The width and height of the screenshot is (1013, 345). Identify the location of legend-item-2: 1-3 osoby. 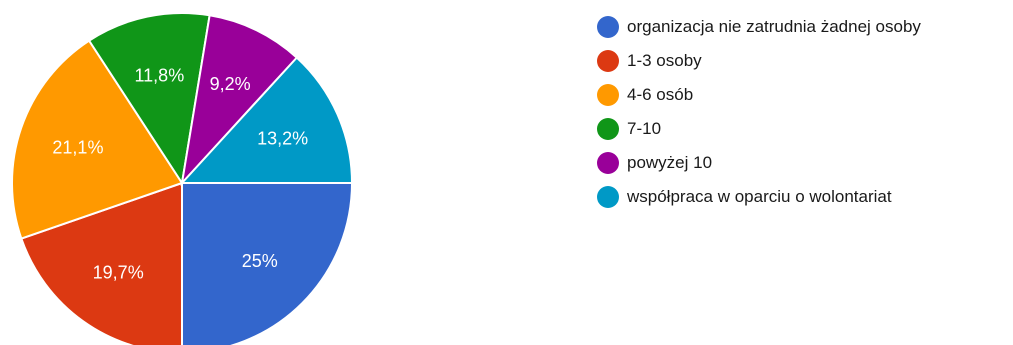
(759, 61).